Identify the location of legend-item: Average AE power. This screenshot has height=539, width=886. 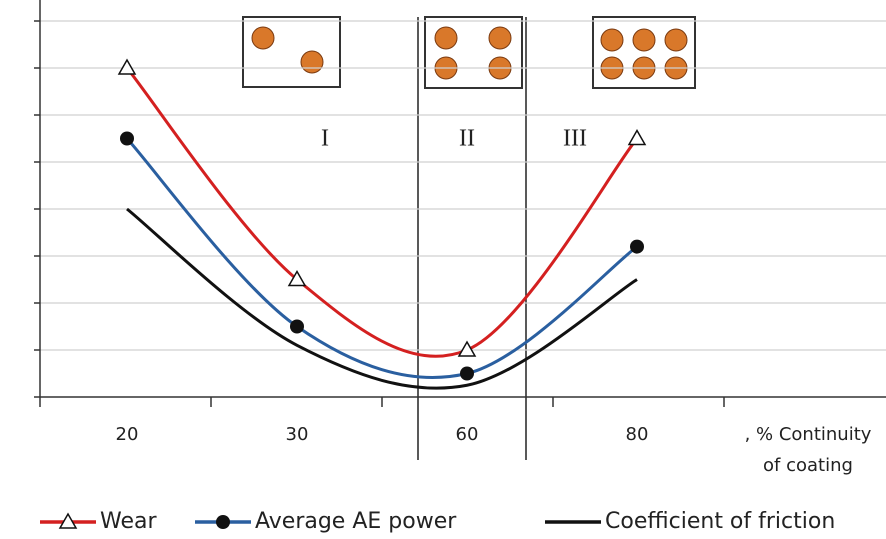
(326, 521).